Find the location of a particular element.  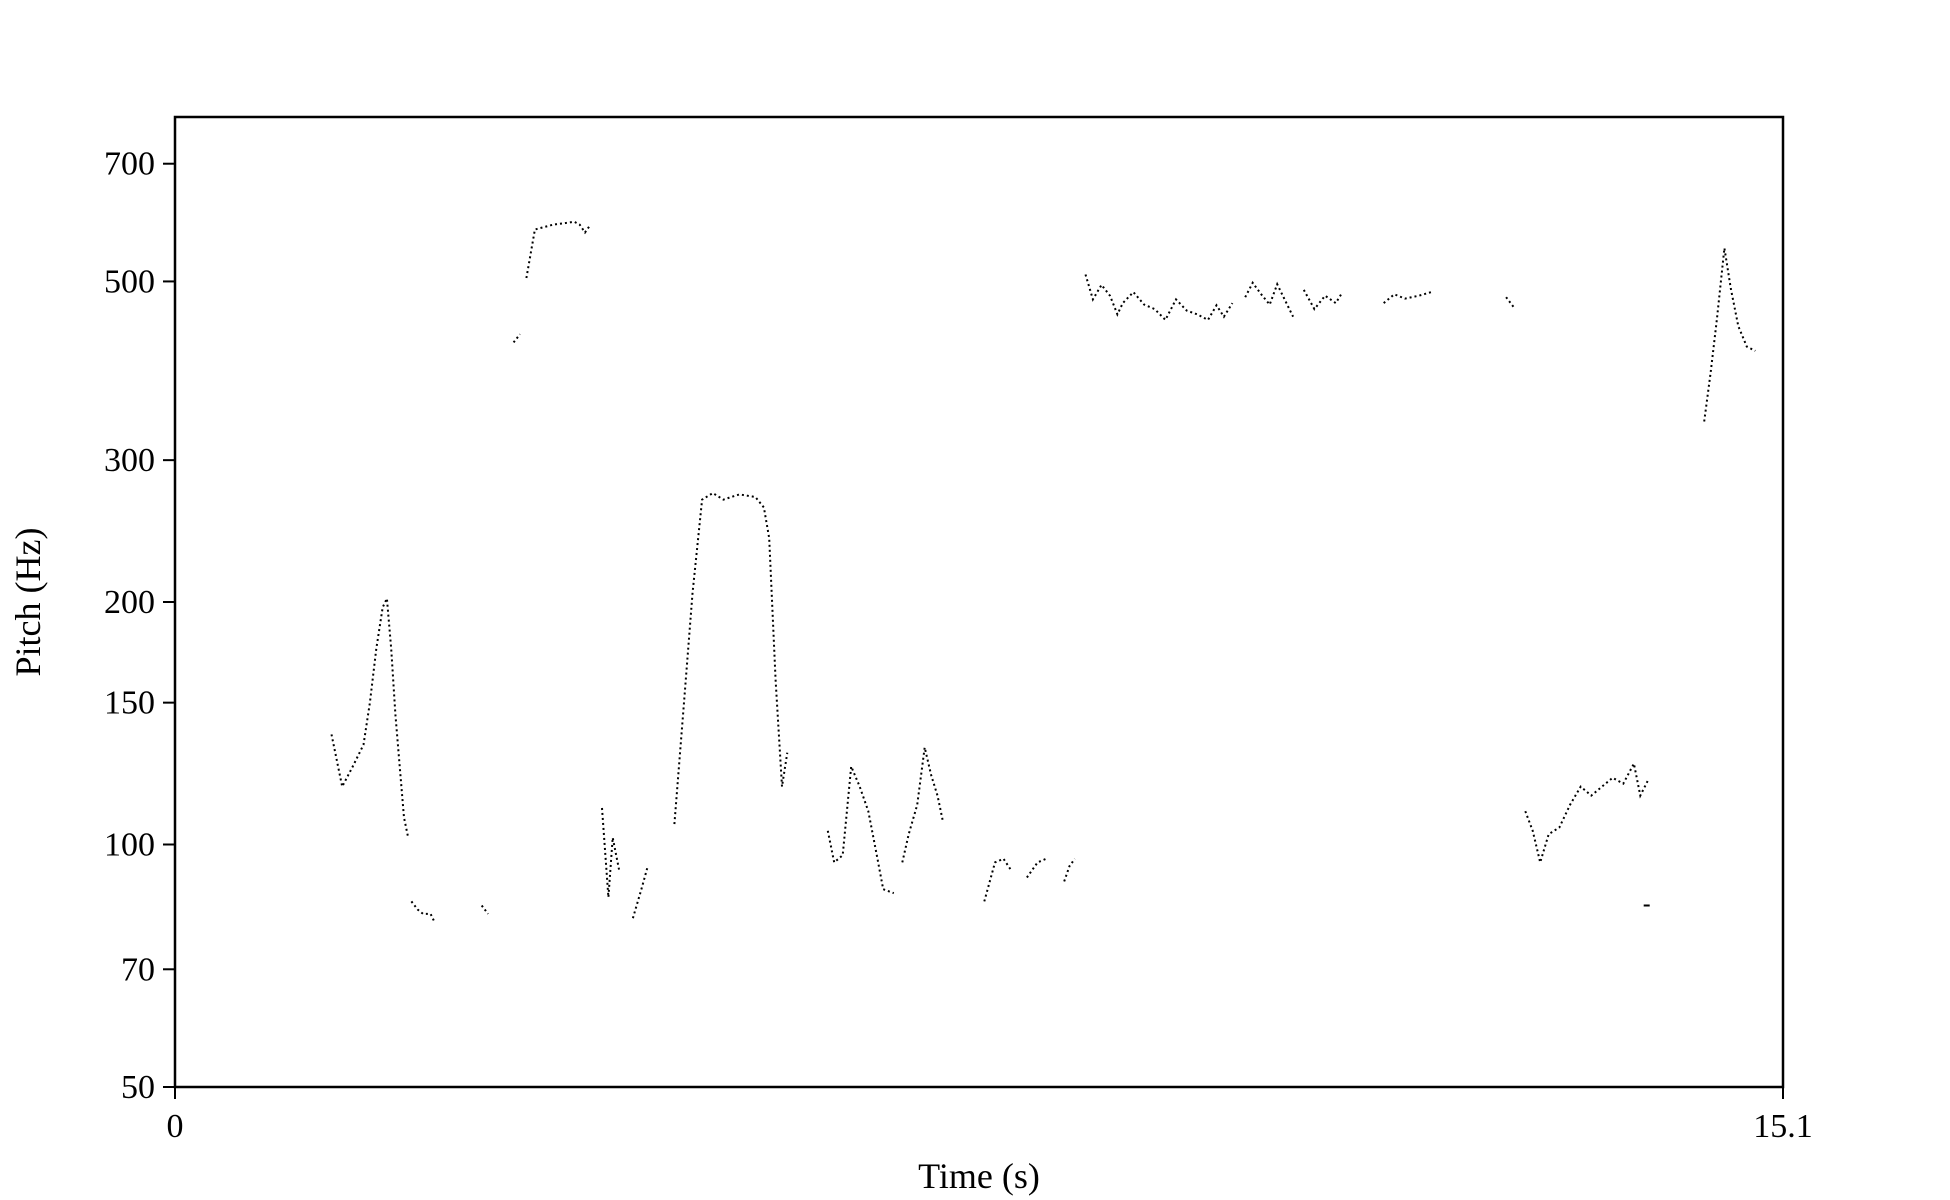

x-tick-label: 0 is located at coordinates (175, 1126).